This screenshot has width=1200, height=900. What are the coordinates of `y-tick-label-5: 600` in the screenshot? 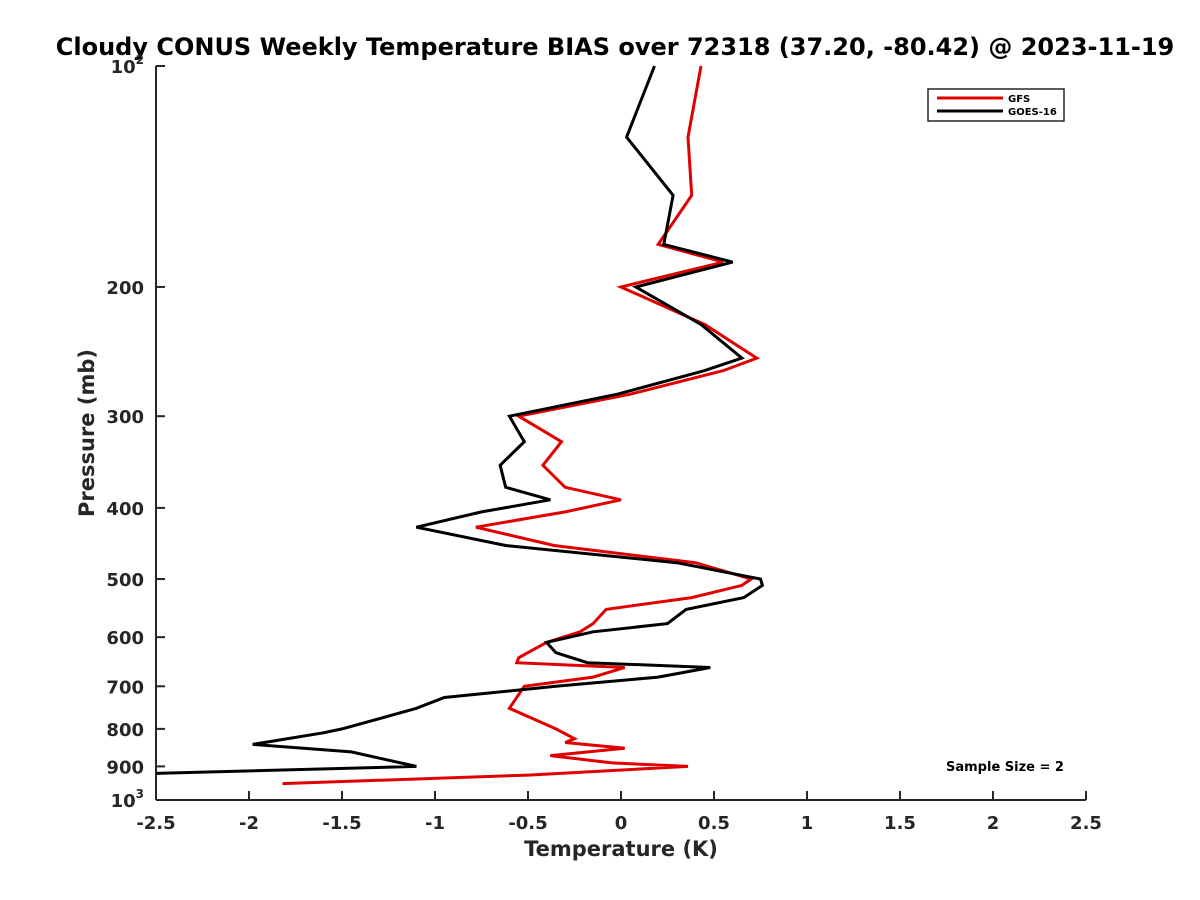 It's located at (125, 638).